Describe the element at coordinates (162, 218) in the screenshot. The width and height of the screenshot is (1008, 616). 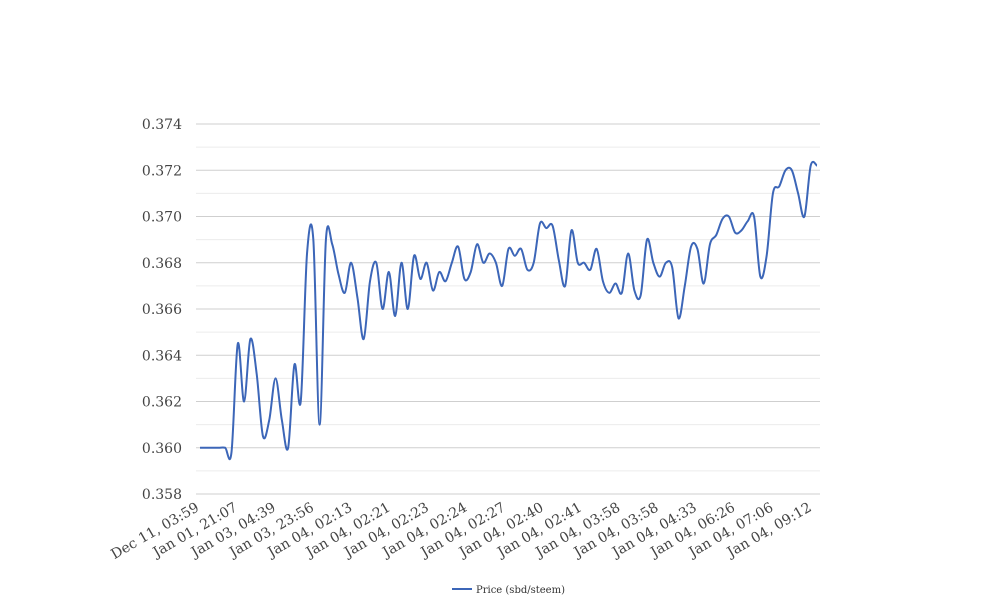
I see `y-tick-label: 0.370` at that location.